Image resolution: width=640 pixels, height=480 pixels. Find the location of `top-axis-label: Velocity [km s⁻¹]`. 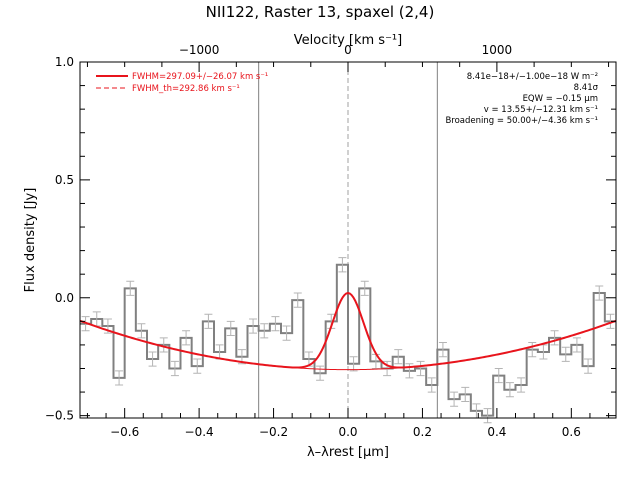

top-axis-label: Velocity [km s⁻¹] is located at coordinates (348, 40).